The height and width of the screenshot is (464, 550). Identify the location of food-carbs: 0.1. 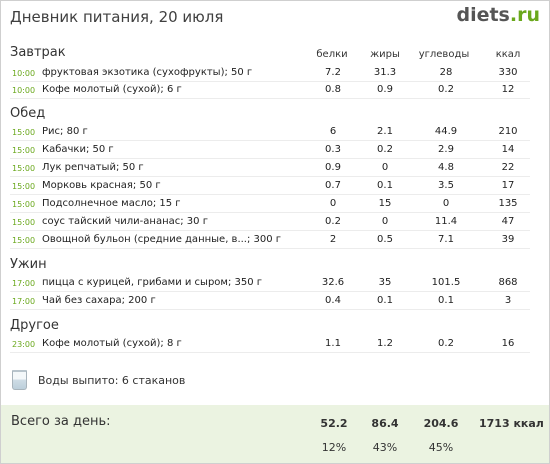
(446, 300).